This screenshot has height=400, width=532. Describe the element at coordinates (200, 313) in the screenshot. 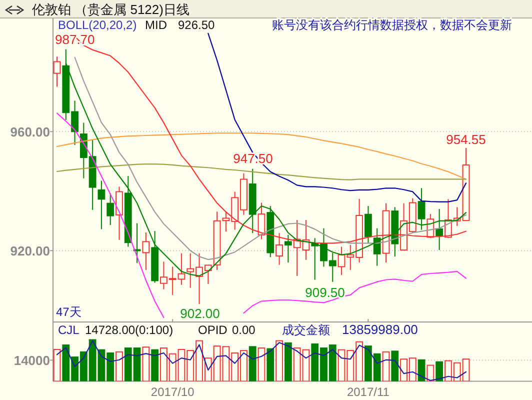

I see `annotation: 902.00` at that location.